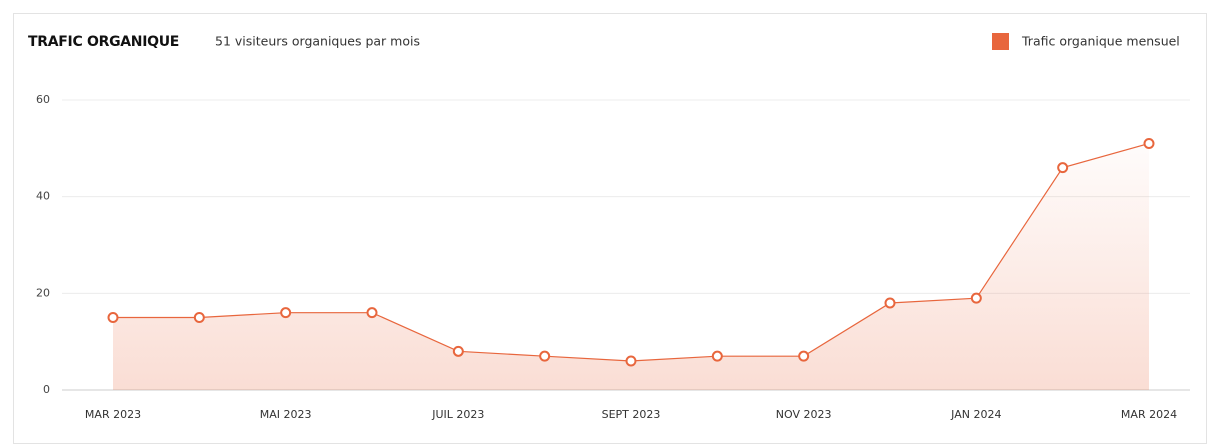 Image resolution: width=1220 pixels, height=448 pixels. I want to click on chart-title: TRAFIC ORGANIQUE, so click(103, 42).